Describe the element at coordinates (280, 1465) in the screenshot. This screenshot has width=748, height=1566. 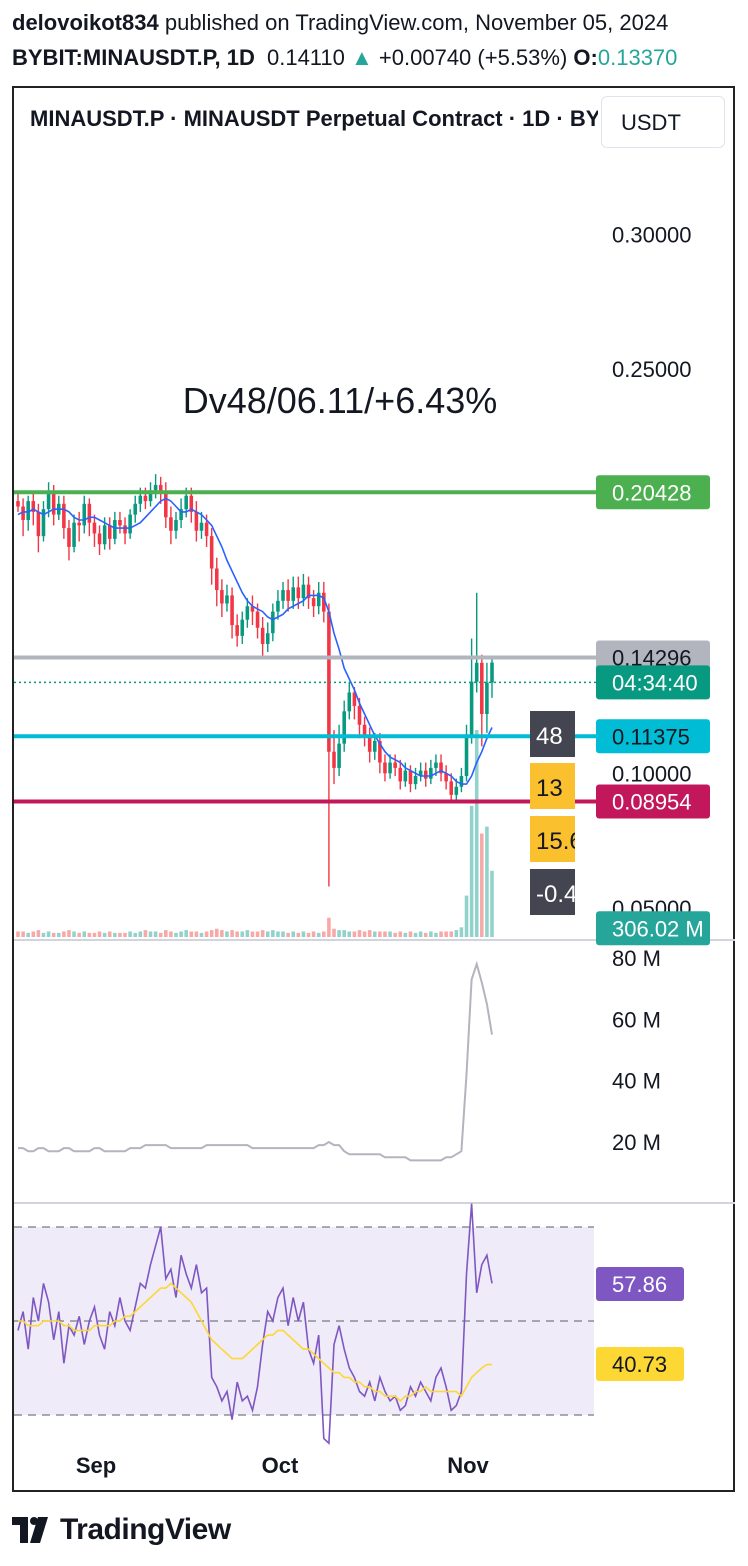
I see `x-axis-label: Oct` at that location.